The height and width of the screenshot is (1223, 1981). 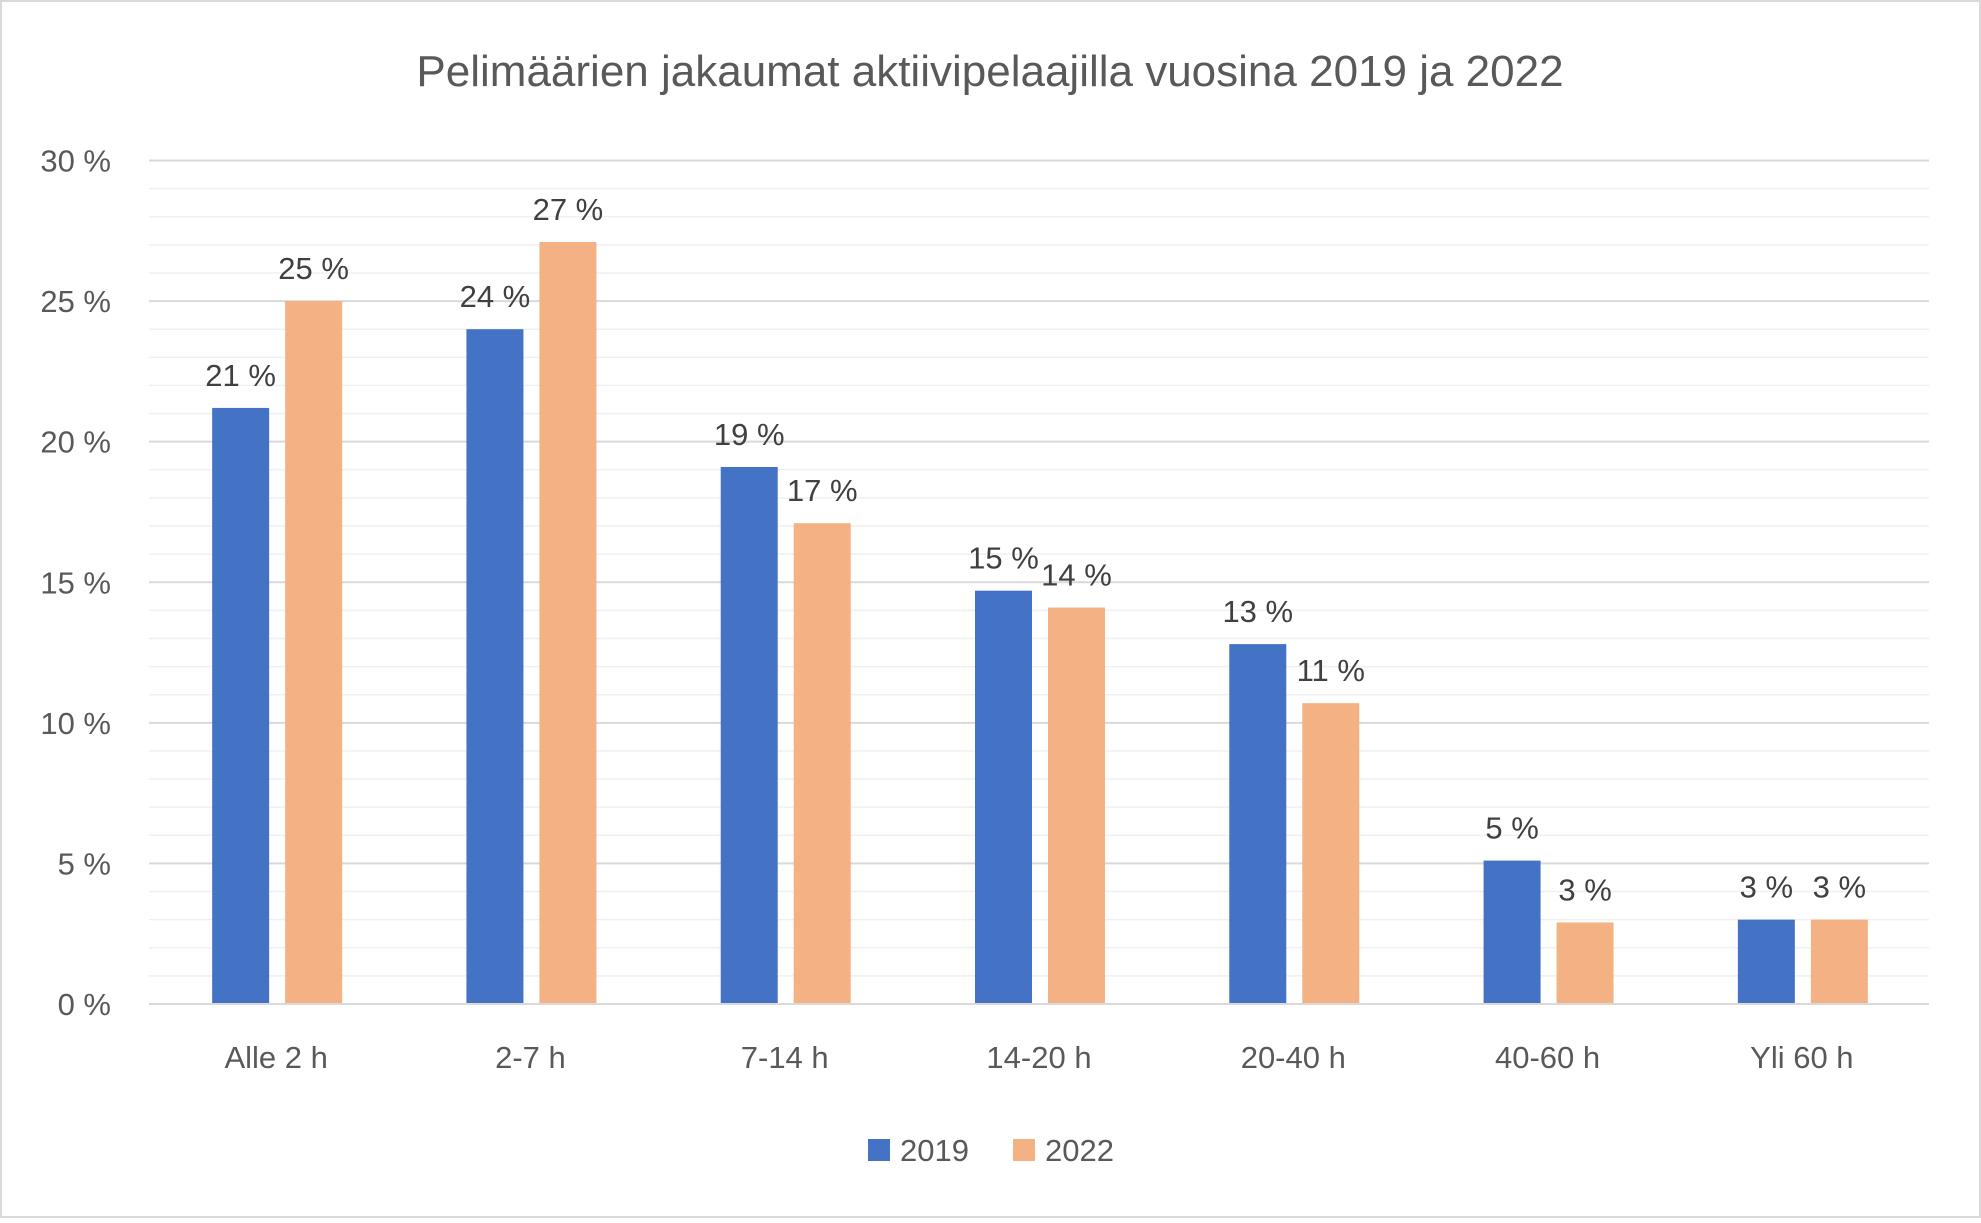 I want to click on legend: 2019 2022, so click(x=991, y=1150).